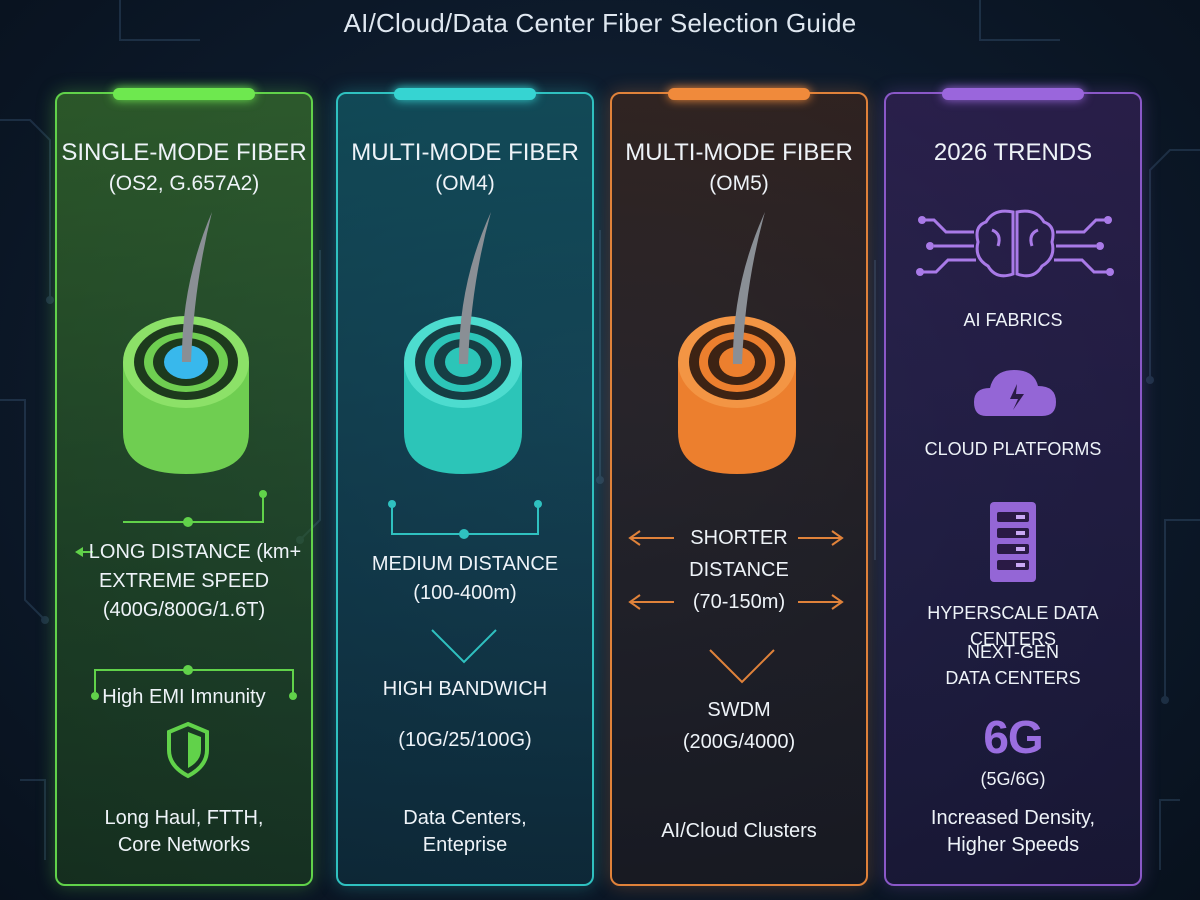 The width and height of the screenshot is (1200, 900). What do you see at coordinates (465, 740) in the screenshot?
I see `speed-label: (10G/25/100G)` at bounding box center [465, 740].